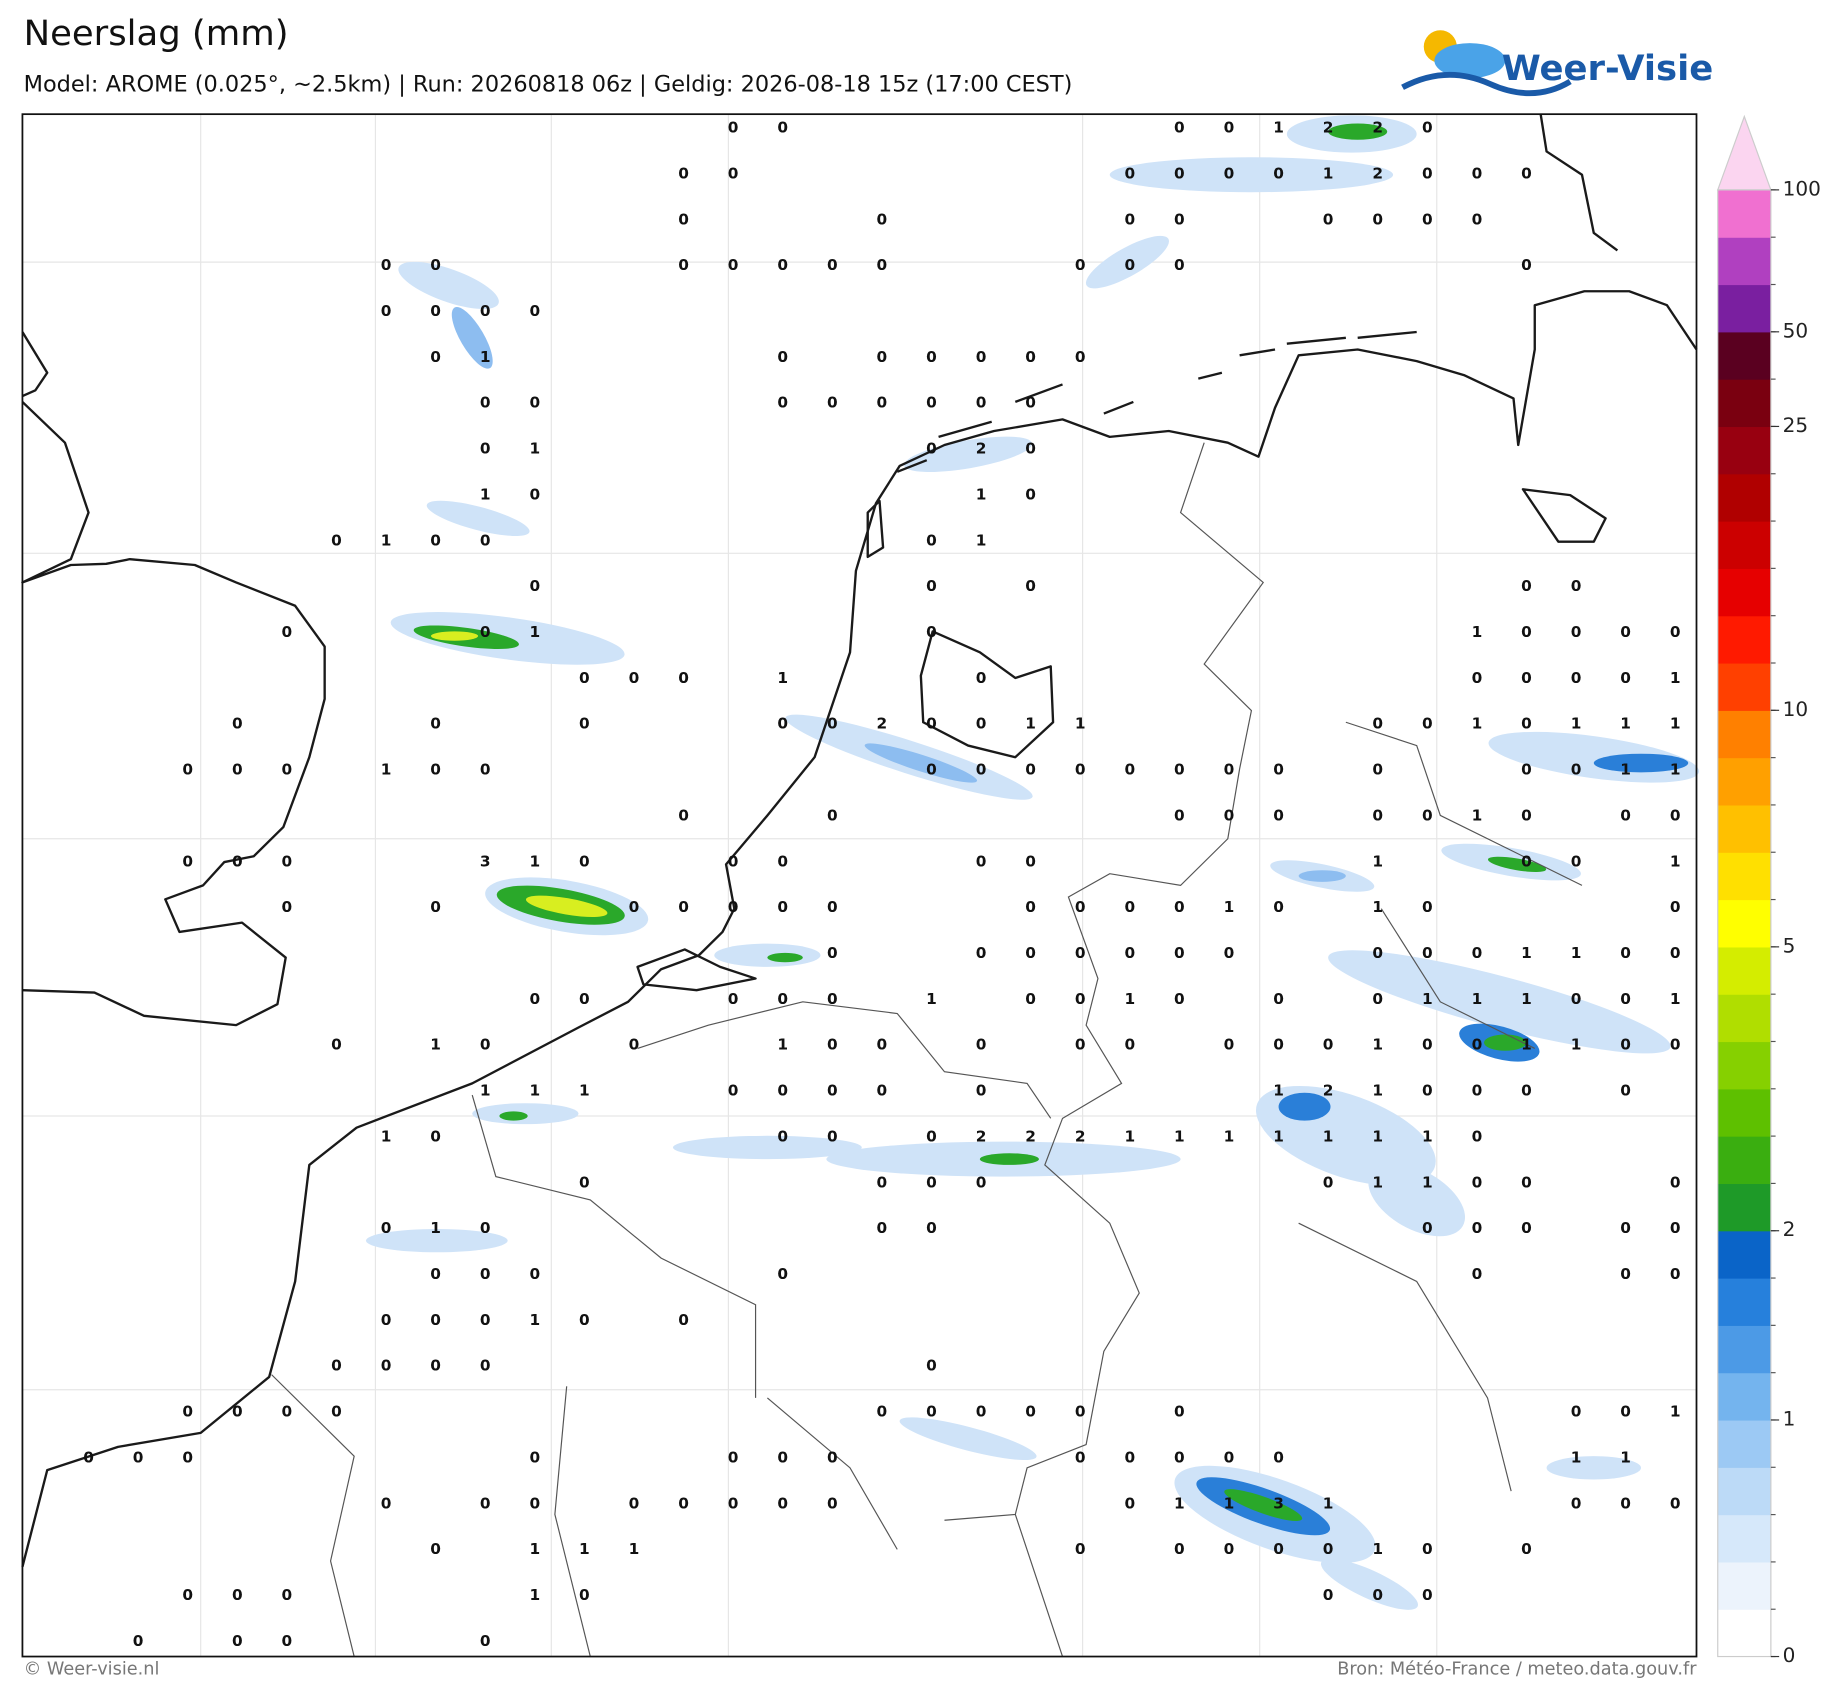  What do you see at coordinates (92, 1669) in the screenshot?
I see `copyright: © Weer-visie.nl` at bounding box center [92, 1669].